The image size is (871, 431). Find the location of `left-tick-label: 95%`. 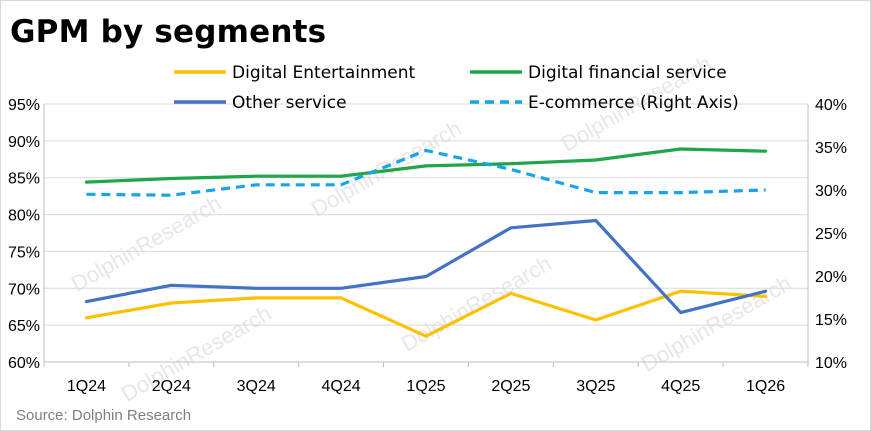

left-tick-label: 95% is located at coordinates (24, 105).